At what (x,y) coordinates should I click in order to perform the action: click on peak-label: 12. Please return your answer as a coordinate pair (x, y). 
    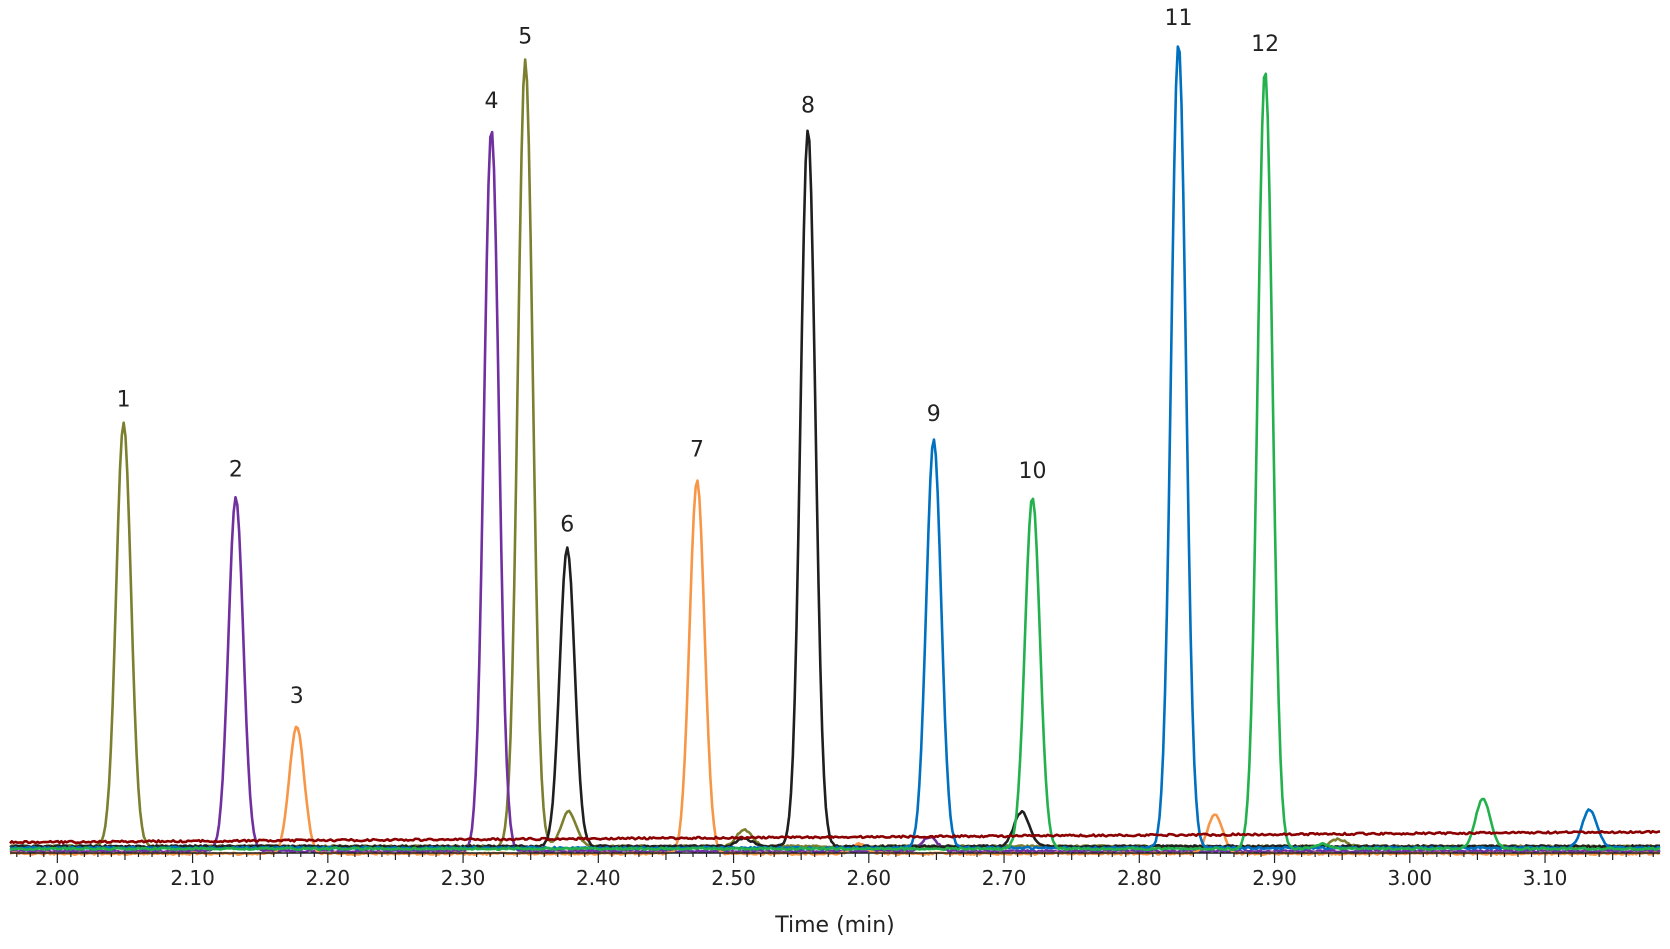
    Looking at the image, I should click on (1265, 44).